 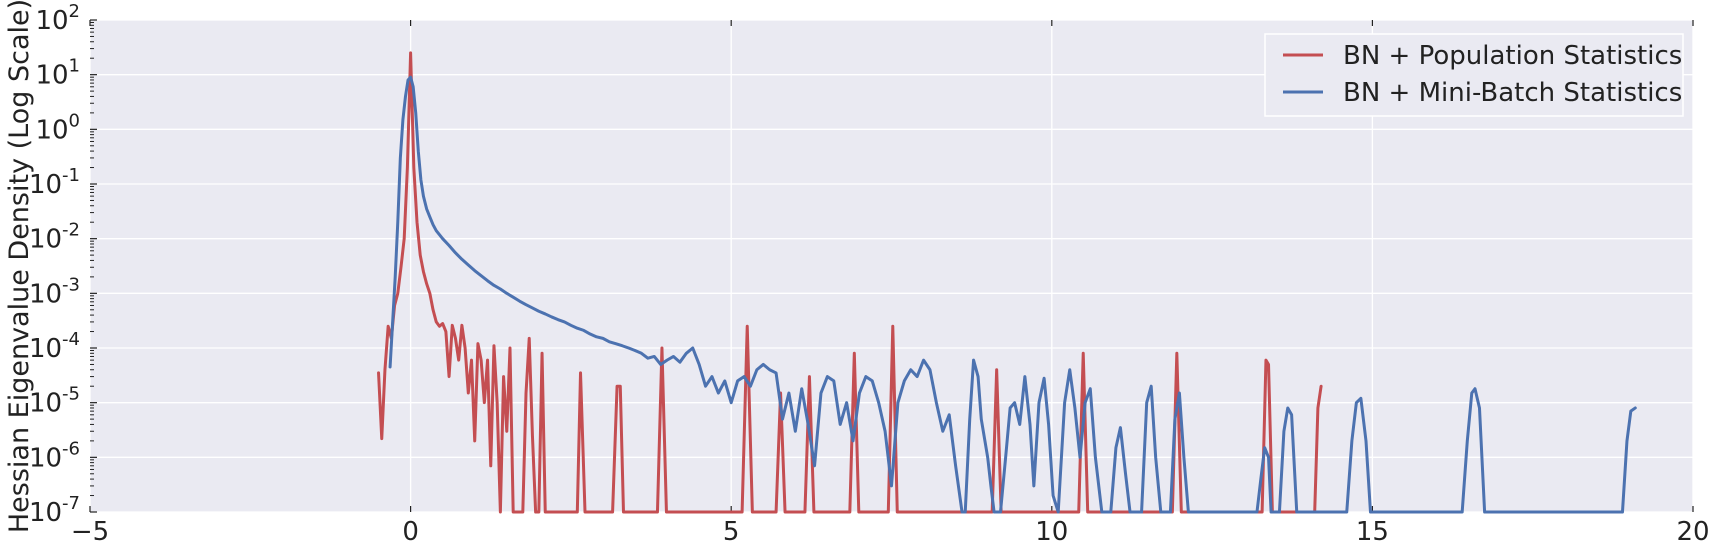 I want to click on y-tick-label: 10⁻², so click(x=54, y=237).